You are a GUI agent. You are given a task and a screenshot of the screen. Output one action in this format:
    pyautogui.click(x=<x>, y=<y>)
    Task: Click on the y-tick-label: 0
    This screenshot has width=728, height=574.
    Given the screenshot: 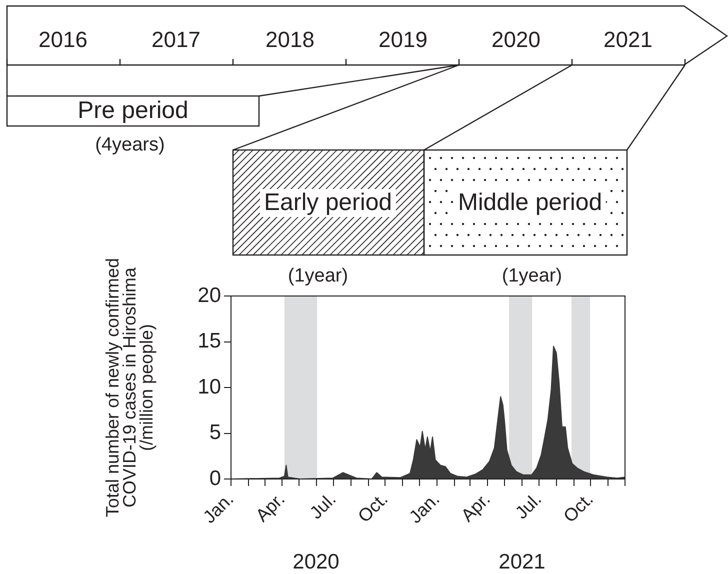 What is the action you would take?
    pyautogui.click(x=215, y=478)
    